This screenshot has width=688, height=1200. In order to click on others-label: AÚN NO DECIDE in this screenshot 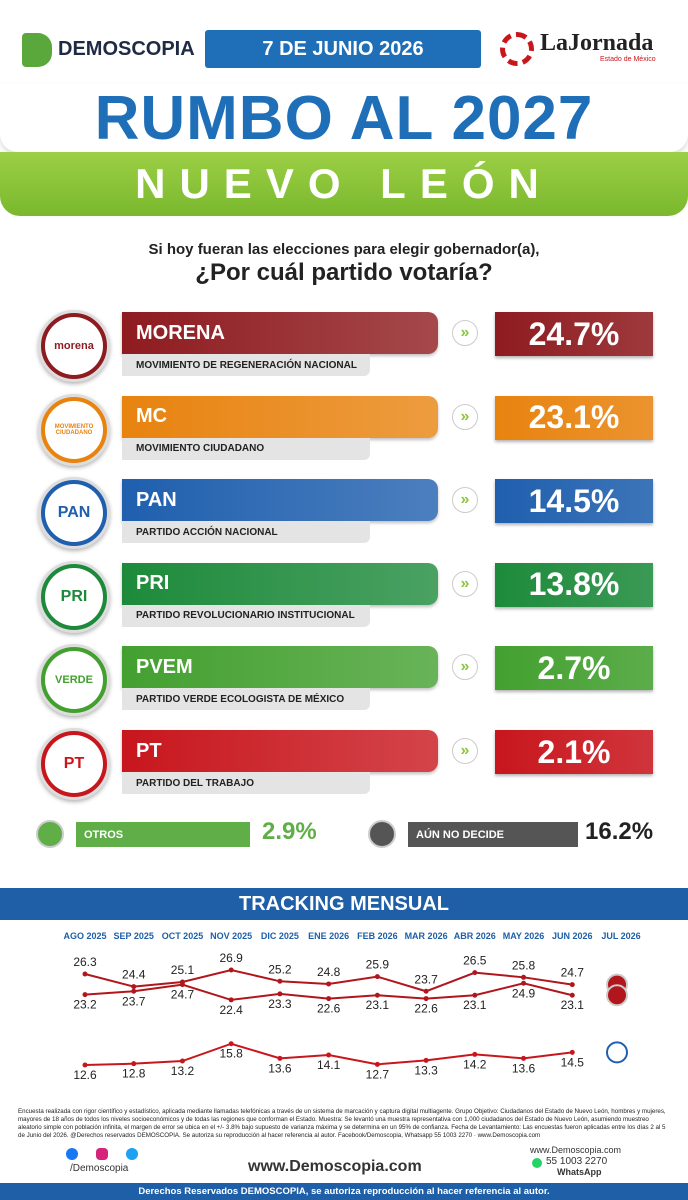, I will do `click(493, 834)`.